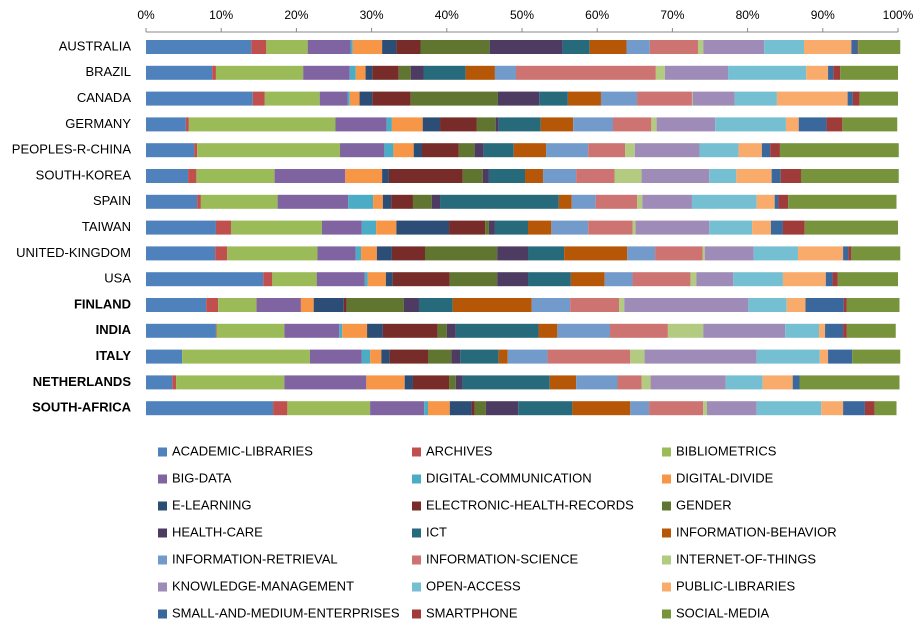 This screenshot has height=625, width=921. Describe the element at coordinates (473, 585) in the screenshot. I see `legend-label: OPEN-ACCESS` at that location.